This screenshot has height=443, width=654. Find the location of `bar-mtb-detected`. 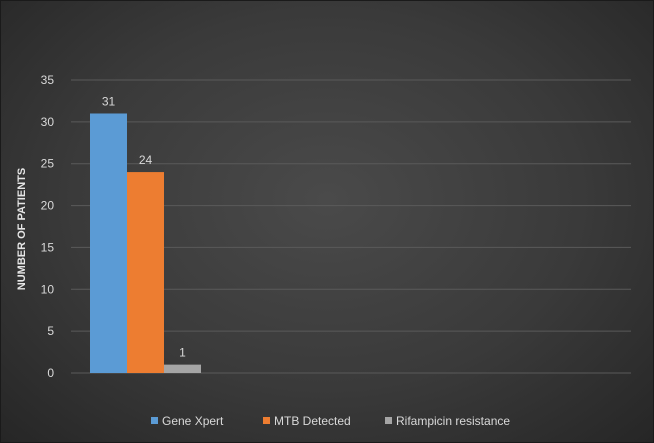

bar-mtb-detected is located at coordinates (145, 272).